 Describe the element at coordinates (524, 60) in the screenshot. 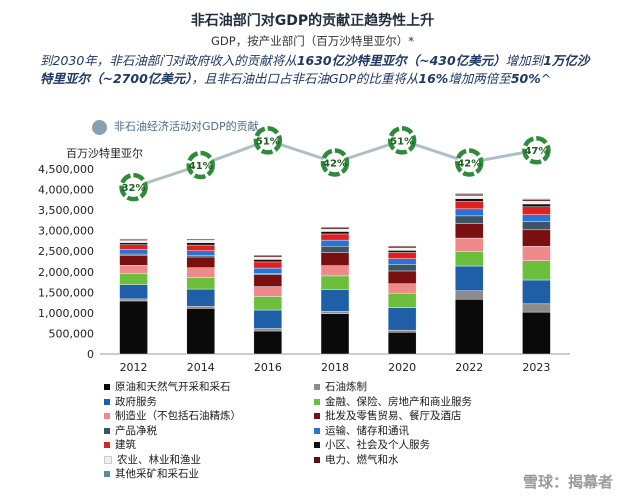

I see `intro-part-2: 增加到` at that location.